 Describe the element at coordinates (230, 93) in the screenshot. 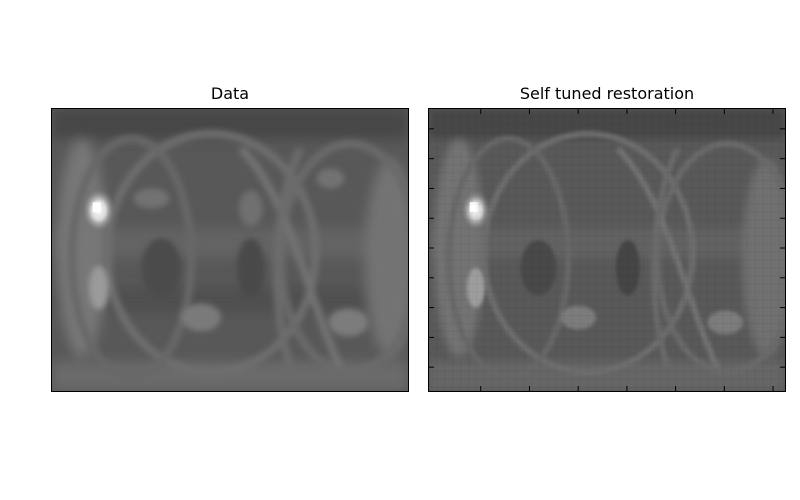

I see `data-panel-title: Data` at that location.